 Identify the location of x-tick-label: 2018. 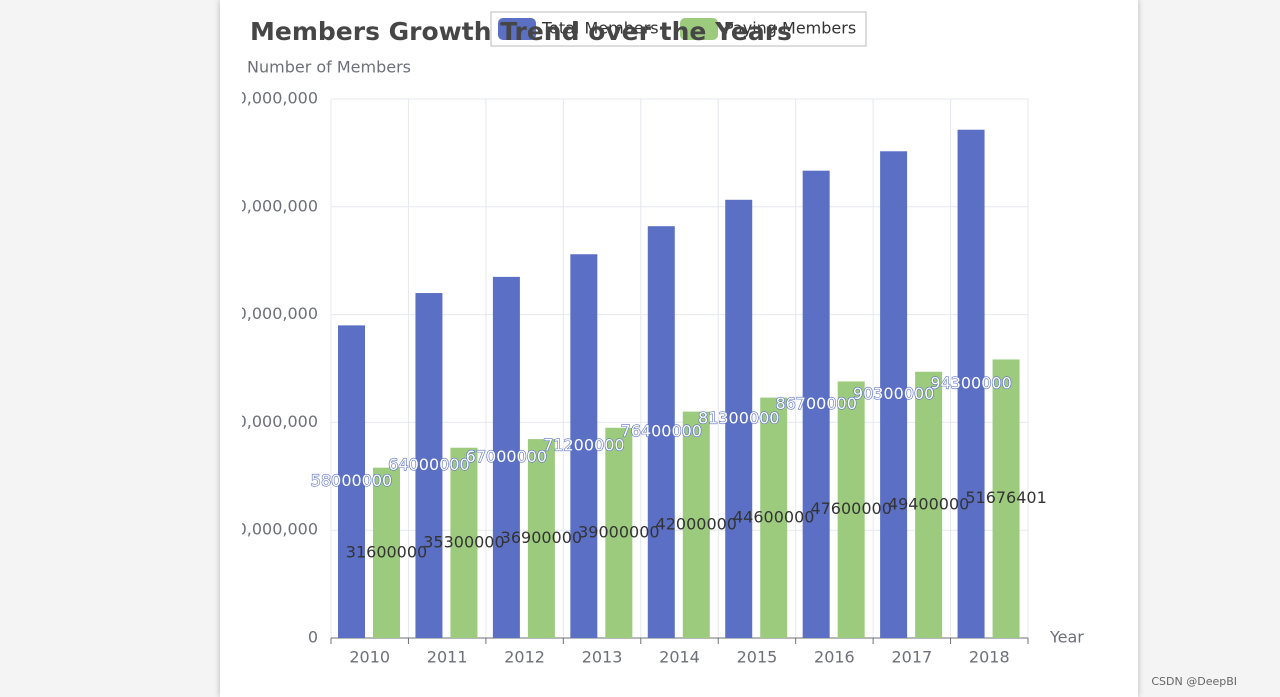
(989, 657).